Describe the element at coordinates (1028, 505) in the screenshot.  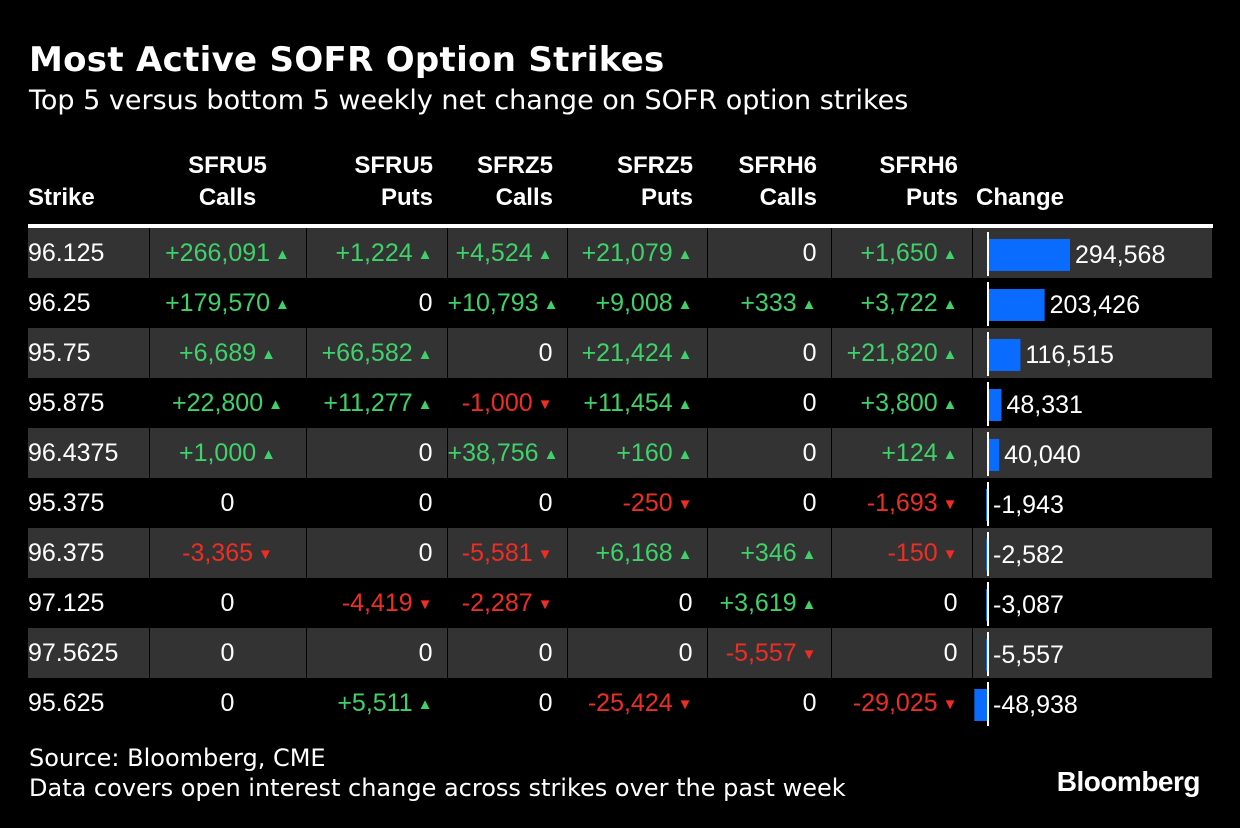
I see `change-data-label: -1,943` at that location.